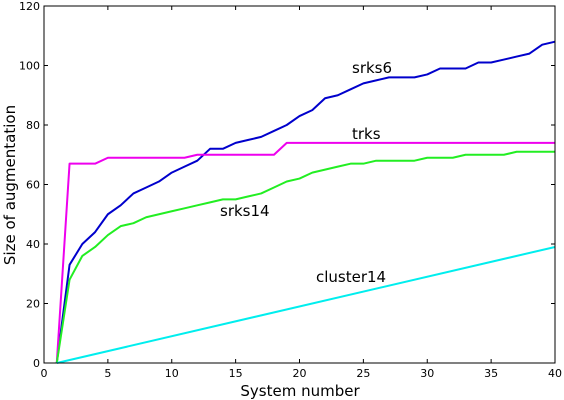  I want to click on y-tick-label: 80, so click(33, 125).